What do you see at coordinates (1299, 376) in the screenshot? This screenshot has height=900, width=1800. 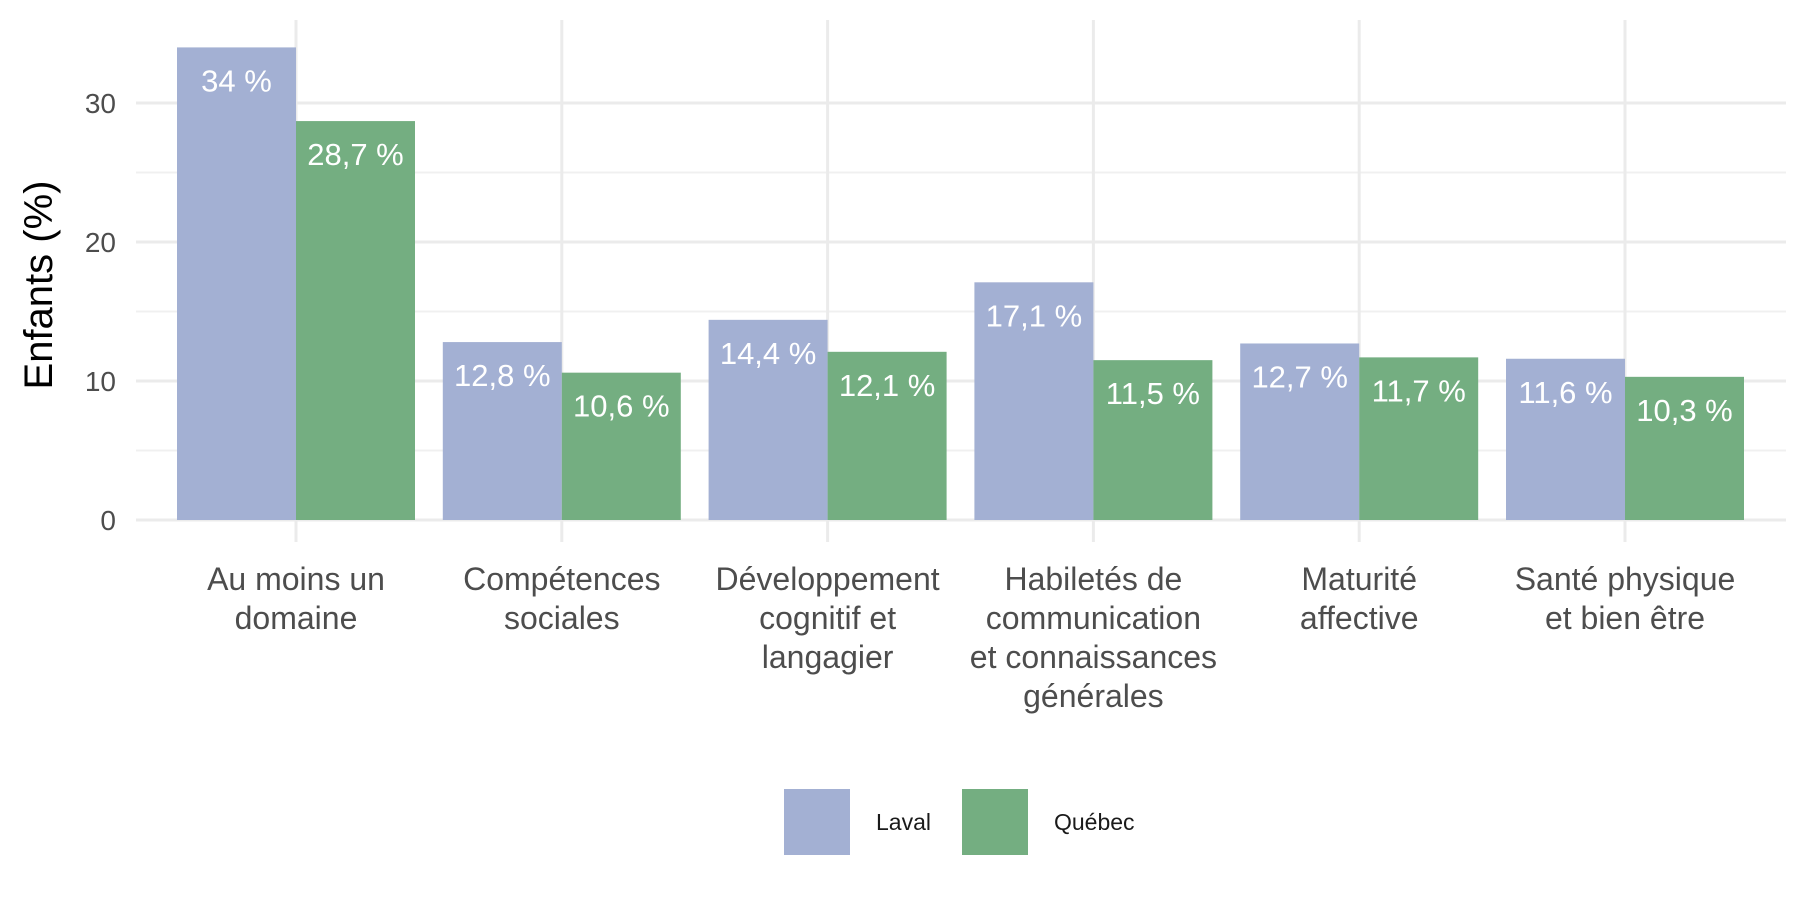 I see `data-label: 12,7 %` at bounding box center [1299, 376].